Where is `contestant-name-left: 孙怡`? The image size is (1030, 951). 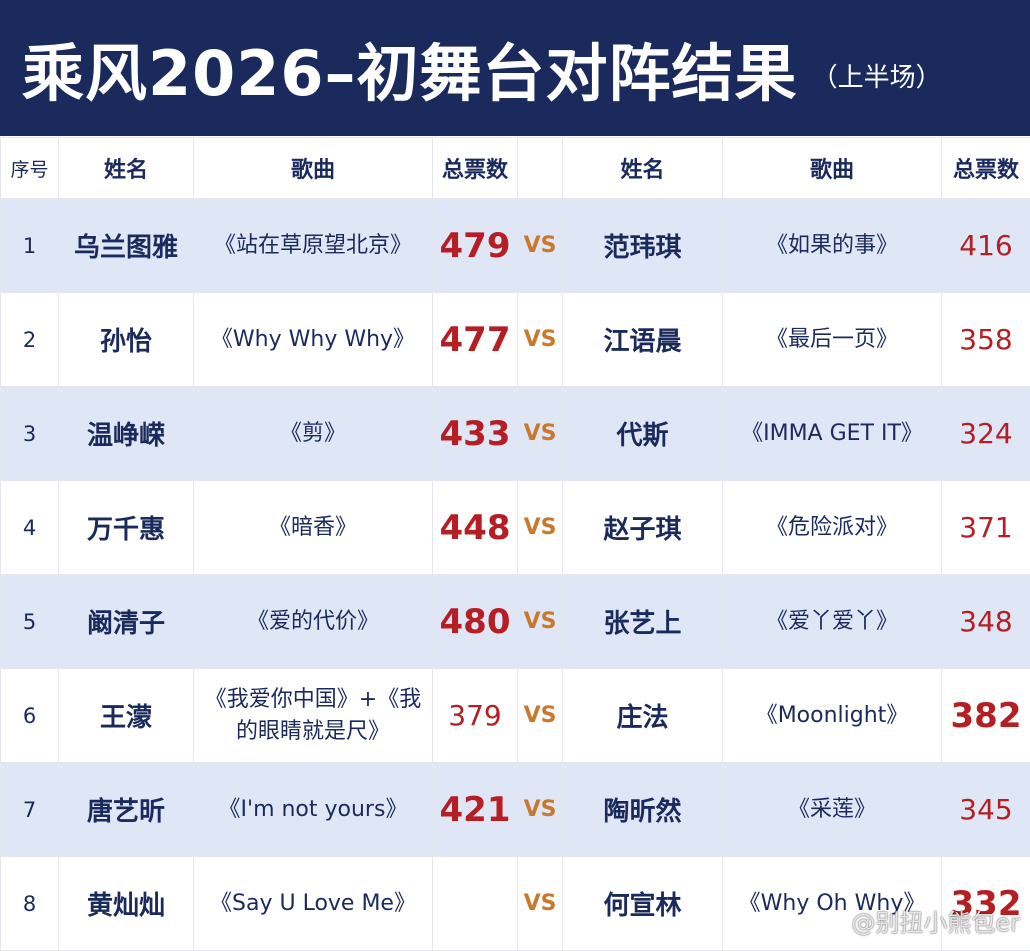
contestant-name-left: 孙怡 is located at coordinates (126, 340).